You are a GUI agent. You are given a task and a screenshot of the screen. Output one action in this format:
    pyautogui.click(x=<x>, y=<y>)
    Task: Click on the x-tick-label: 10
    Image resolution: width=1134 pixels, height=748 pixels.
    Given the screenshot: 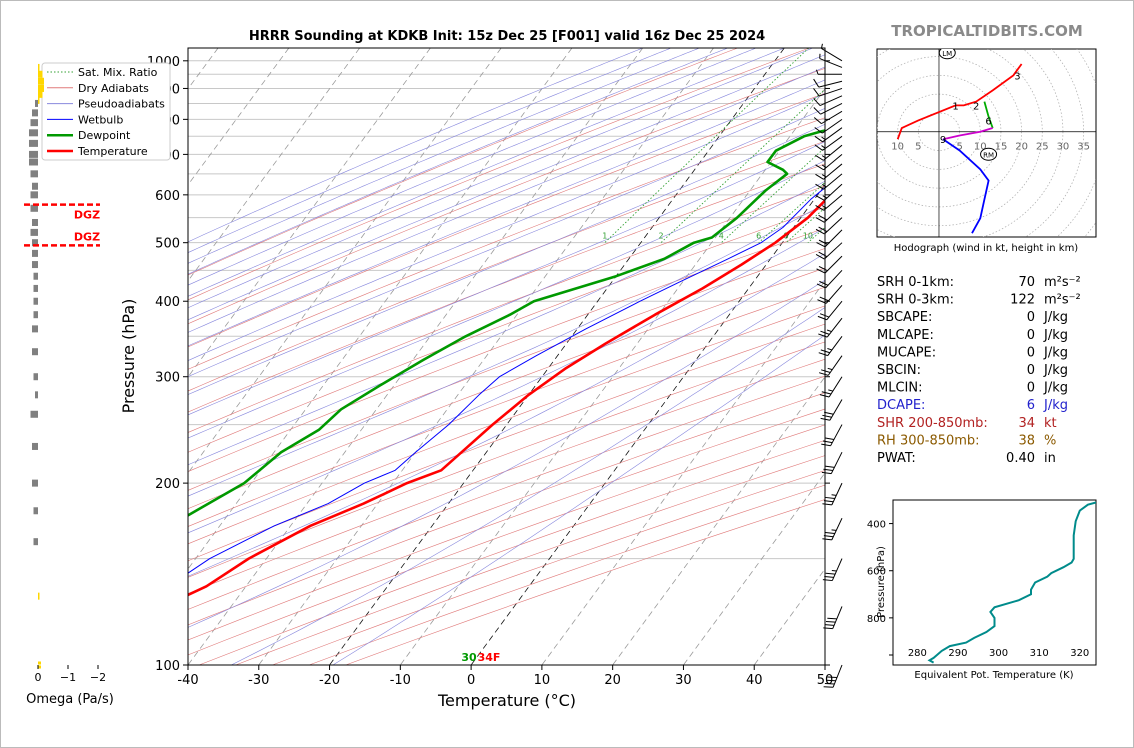 What is the action you would take?
    pyautogui.click(x=542, y=680)
    